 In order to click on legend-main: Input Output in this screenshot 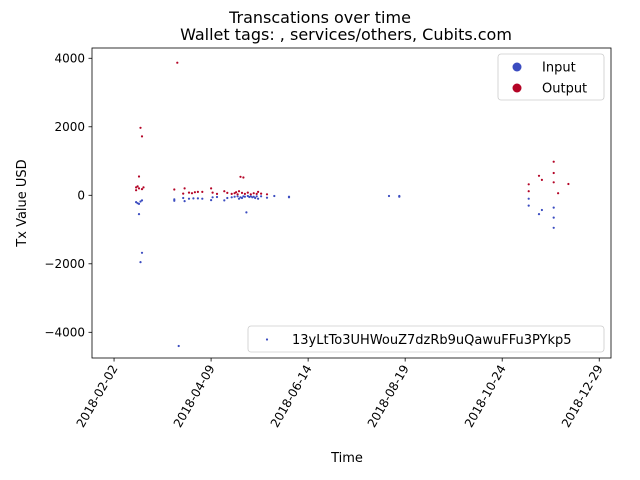, I will do `click(551, 77)`.